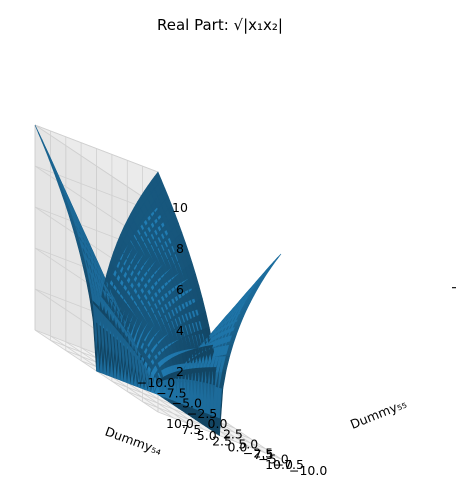 The height and width of the screenshot is (480, 456). I want to click on y-tick-label: 7.5, so click(191, 429).